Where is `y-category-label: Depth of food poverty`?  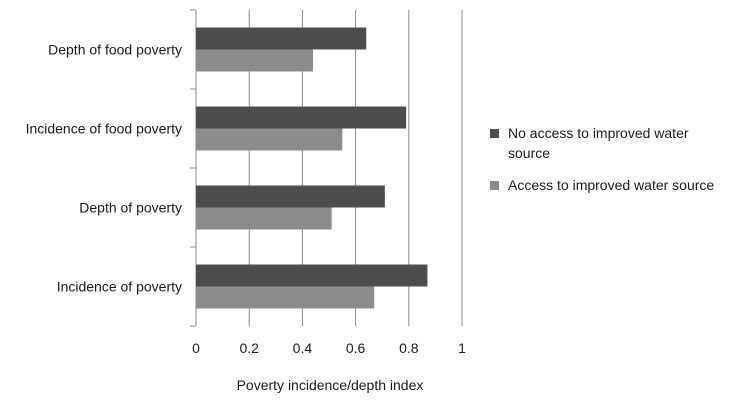 y-category-label: Depth of food poverty is located at coordinates (115, 50).